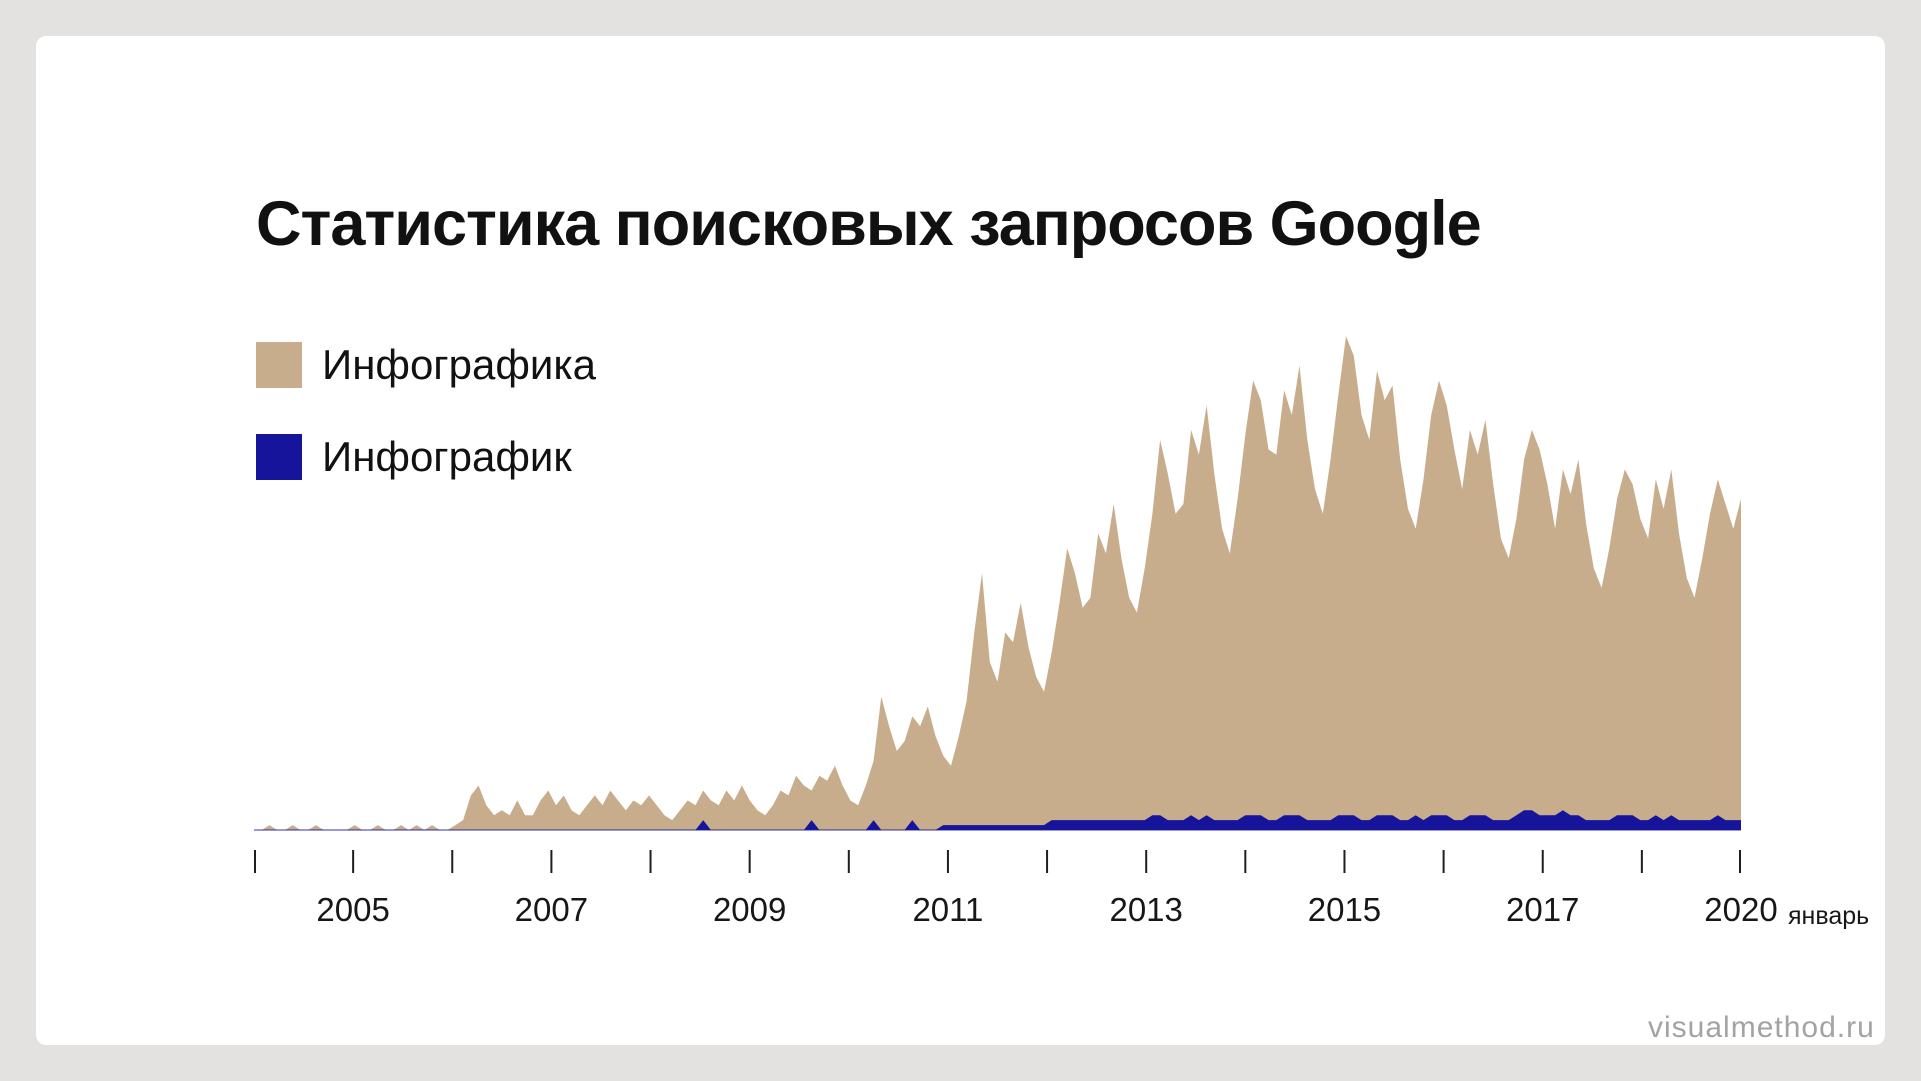  I want to click on x-axis-label-2007: 2007, so click(551, 909).